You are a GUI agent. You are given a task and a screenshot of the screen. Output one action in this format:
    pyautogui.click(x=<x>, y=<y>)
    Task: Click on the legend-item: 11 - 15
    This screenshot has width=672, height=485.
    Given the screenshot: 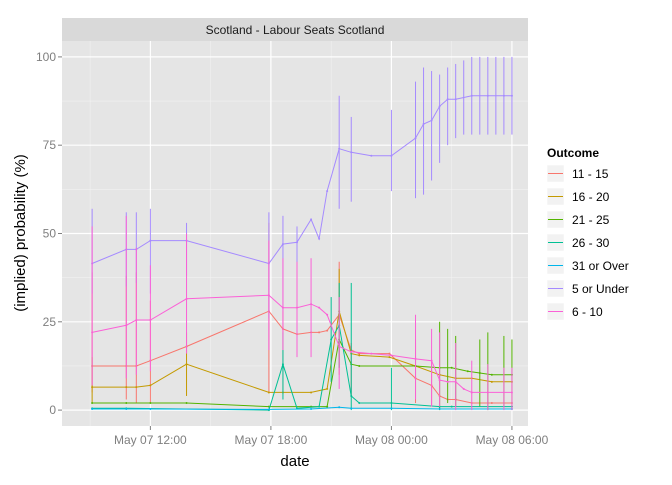 What is the action you would take?
    pyautogui.click(x=577, y=173)
    